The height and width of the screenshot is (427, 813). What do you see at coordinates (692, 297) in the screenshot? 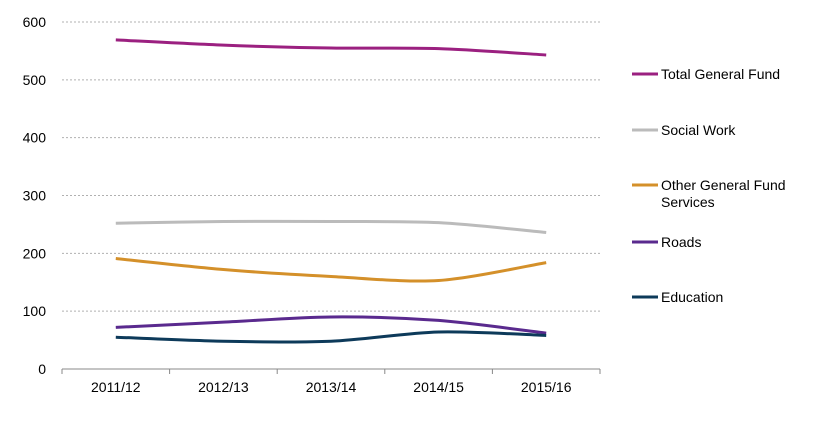
I see `legend-label: Education` at bounding box center [692, 297].